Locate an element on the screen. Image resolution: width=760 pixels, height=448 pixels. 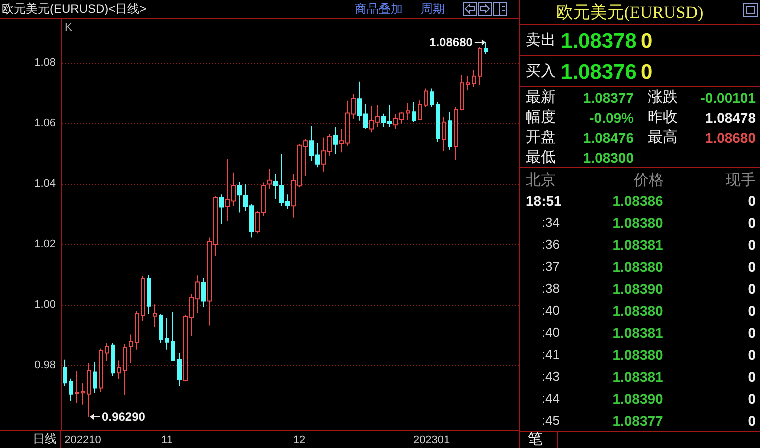
text: :43 is located at coordinates (551, 376).